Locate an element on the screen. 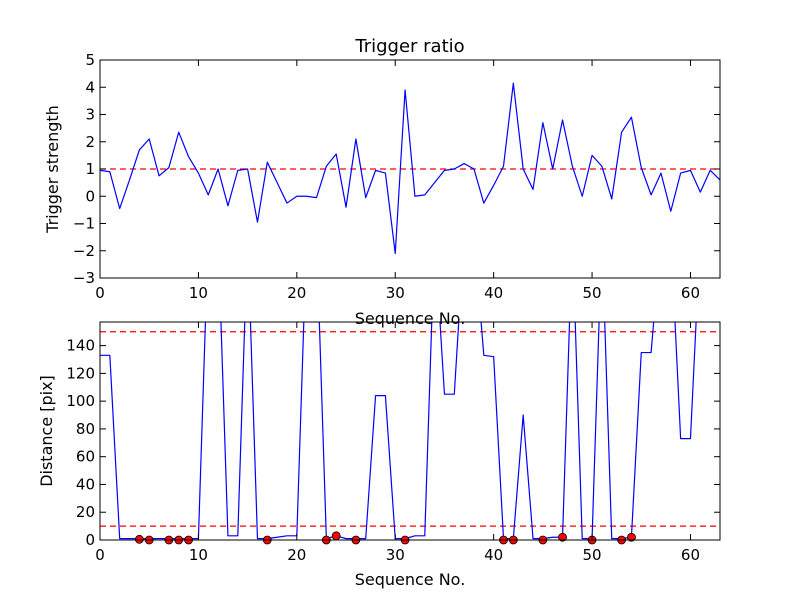 This screenshot has width=800, height=600. top-y-tick-label: 0 is located at coordinates (90, 196).